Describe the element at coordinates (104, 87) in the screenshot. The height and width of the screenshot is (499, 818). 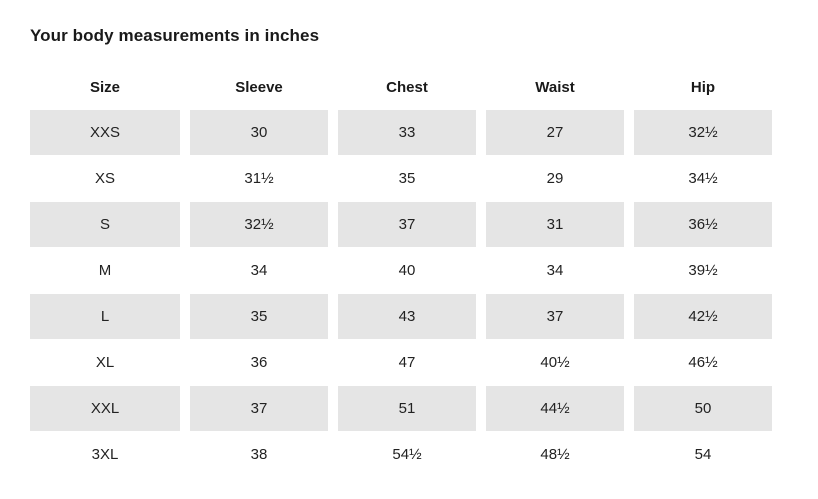
I see `column-header-size: Size` at that location.